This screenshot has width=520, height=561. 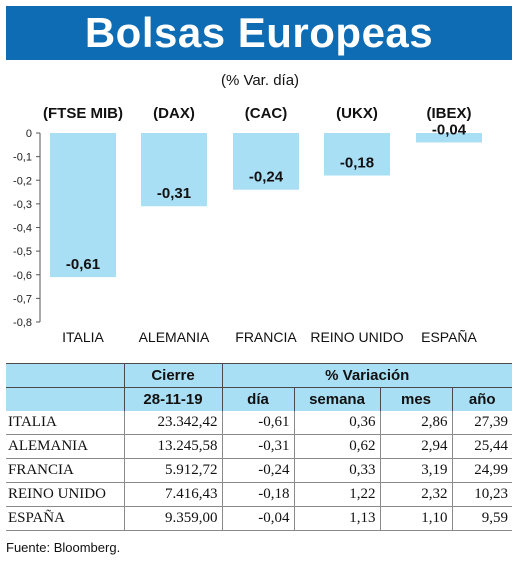 I want to click on row-semana: 1,22, so click(x=336, y=494).